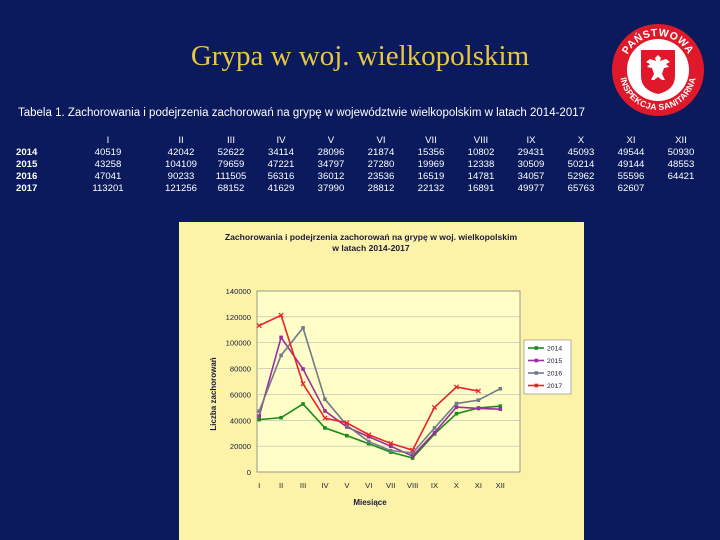  Describe the element at coordinates (631, 164) in the screenshot. I see `table-value-cell: 49144` at that location.